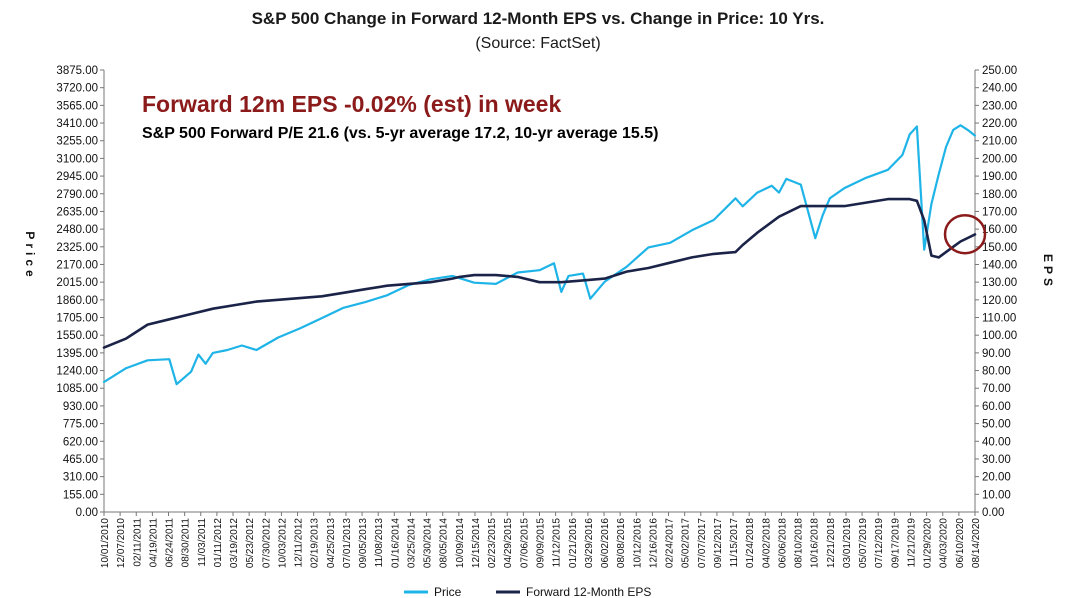  Describe the element at coordinates (999, 142) in the screenshot. I see `y-right-tick-label: 210.00` at that location.